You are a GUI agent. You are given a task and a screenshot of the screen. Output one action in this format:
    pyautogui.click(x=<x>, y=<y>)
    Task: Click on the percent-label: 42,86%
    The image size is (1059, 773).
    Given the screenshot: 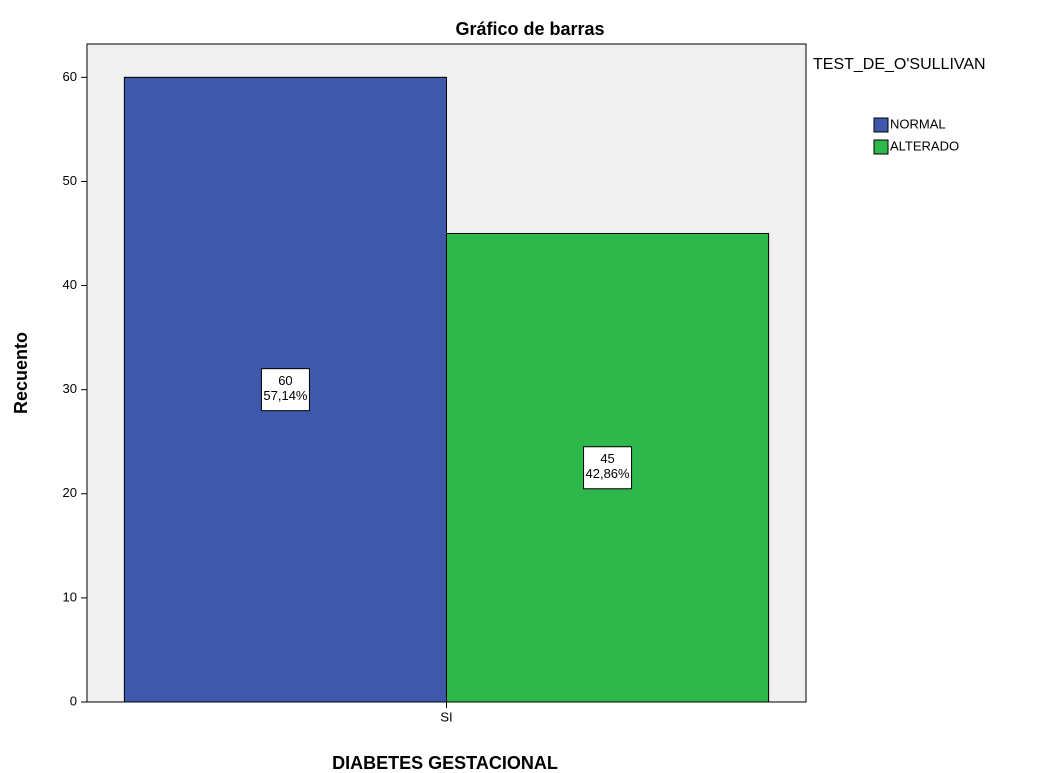 What is the action you would take?
    pyautogui.click(x=608, y=473)
    